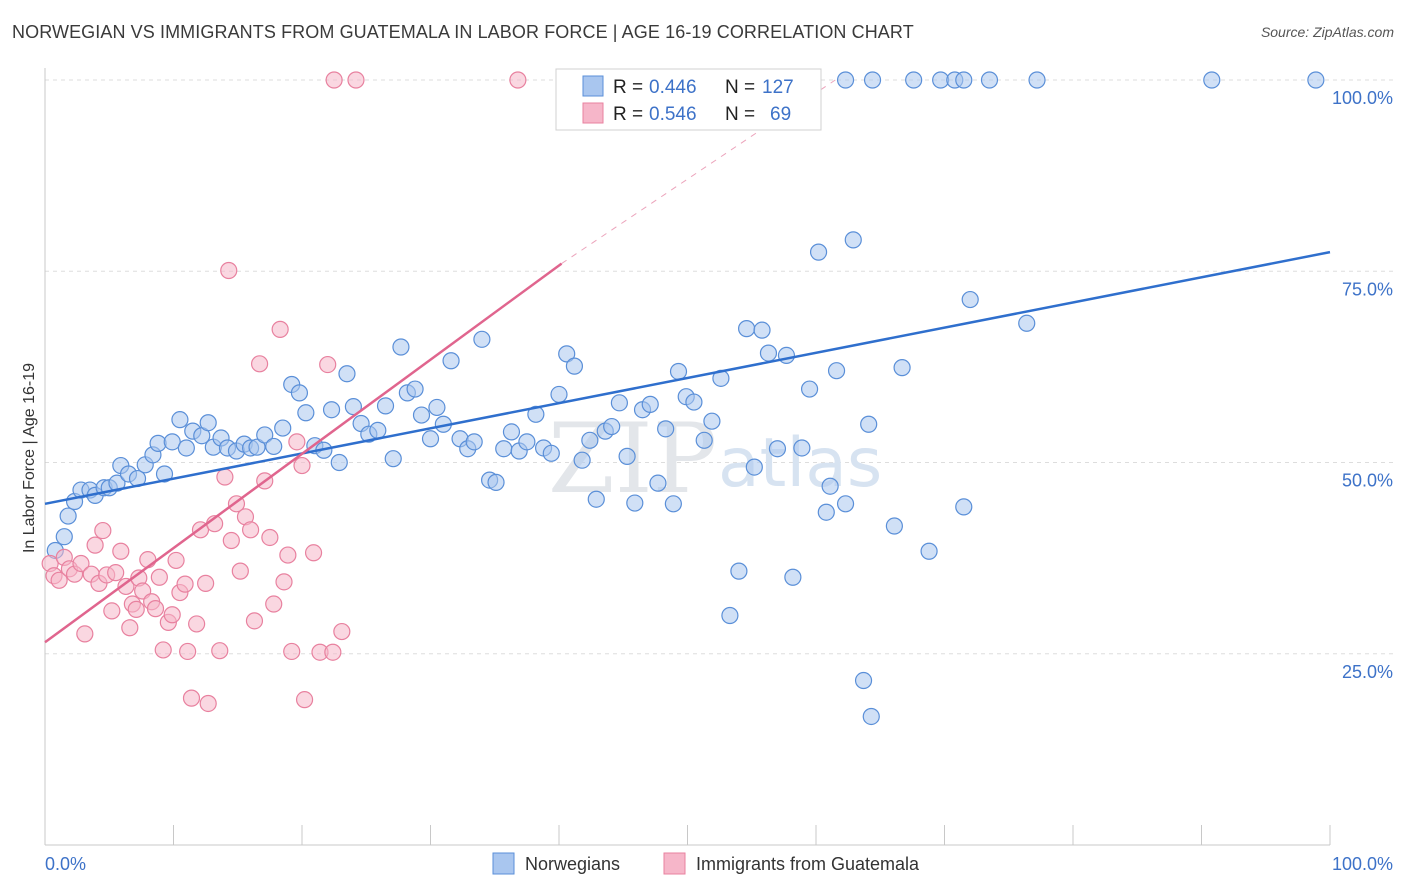 The height and width of the screenshot is (892, 1406). What do you see at coordinates (593, 86) in the screenshot?
I see `stats-swatch-blue` at bounding box center [593, 86].